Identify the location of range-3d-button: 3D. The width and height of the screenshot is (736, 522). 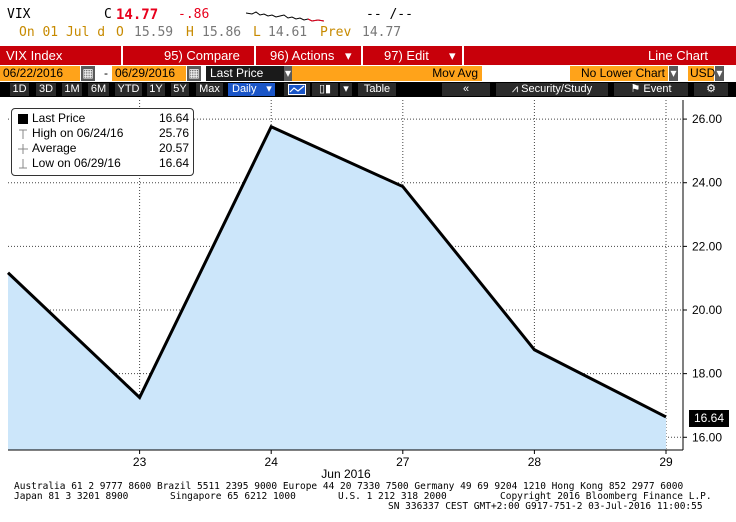
(46, 89).